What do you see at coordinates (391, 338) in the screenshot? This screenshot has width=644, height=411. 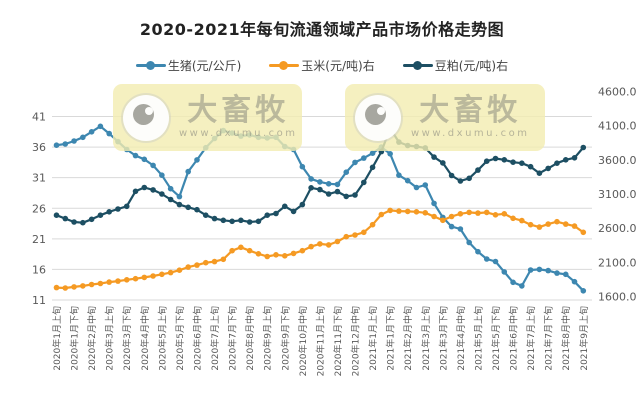 I see `x-axis-label: 2021年1月下旬` at bounding box center [391, 338].